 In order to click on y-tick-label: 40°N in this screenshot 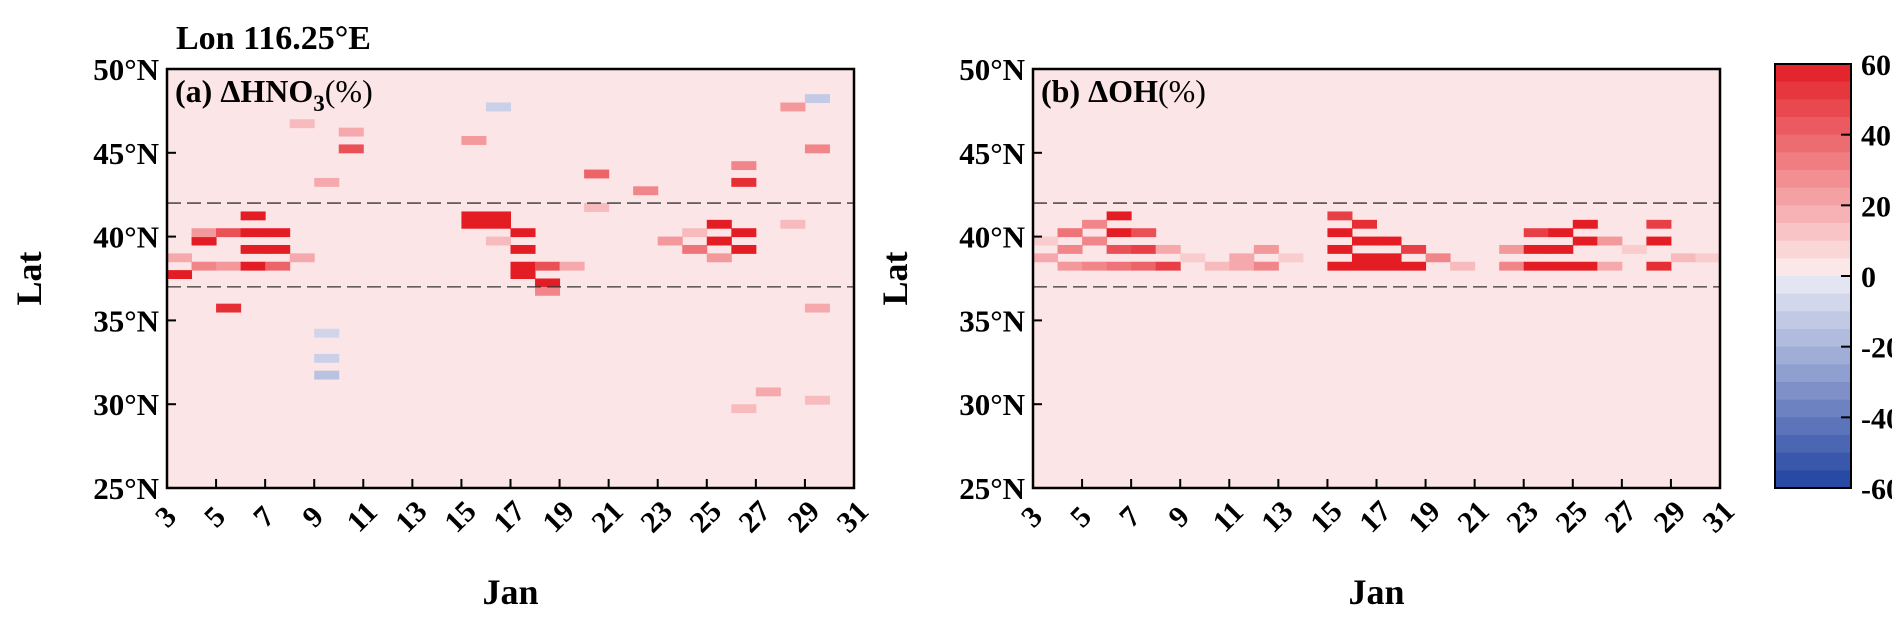, I will do `click(126, 237)`.